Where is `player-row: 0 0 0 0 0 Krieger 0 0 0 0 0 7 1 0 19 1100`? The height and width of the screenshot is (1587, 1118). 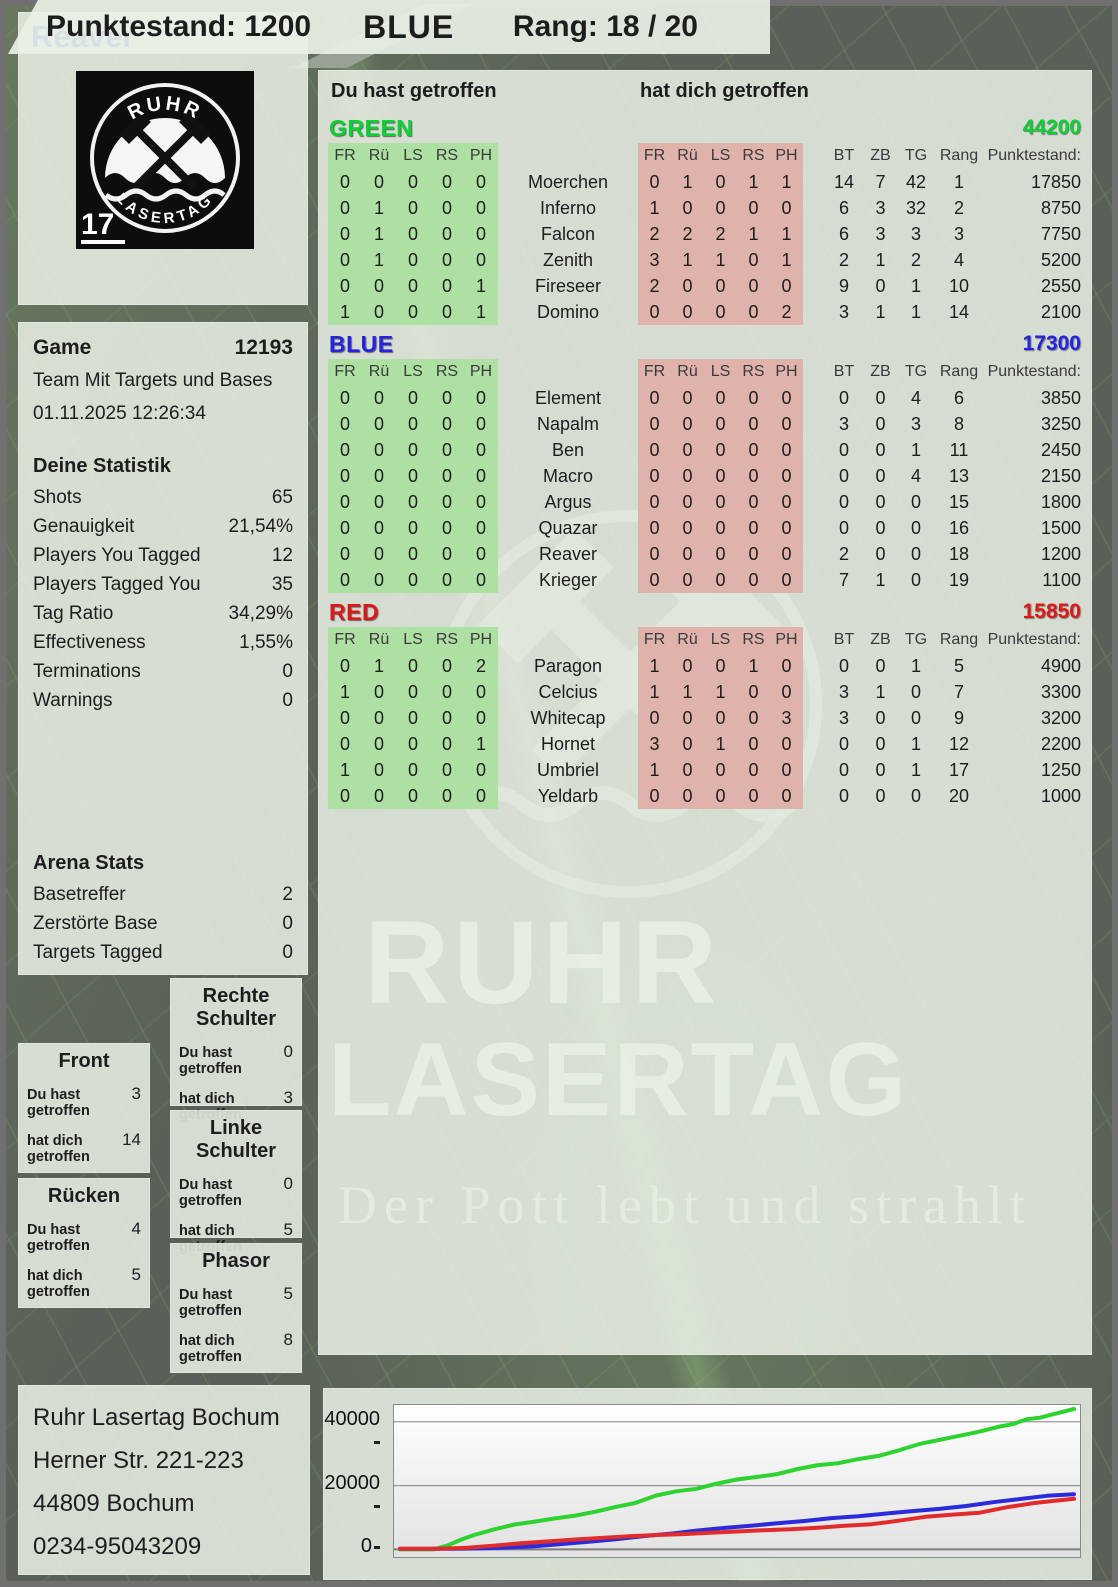
player-row: 0 0 0 0 0 Krieger 0 0 0 0 0 7 1 0 19 1100 is located at coordinates (705, 580).